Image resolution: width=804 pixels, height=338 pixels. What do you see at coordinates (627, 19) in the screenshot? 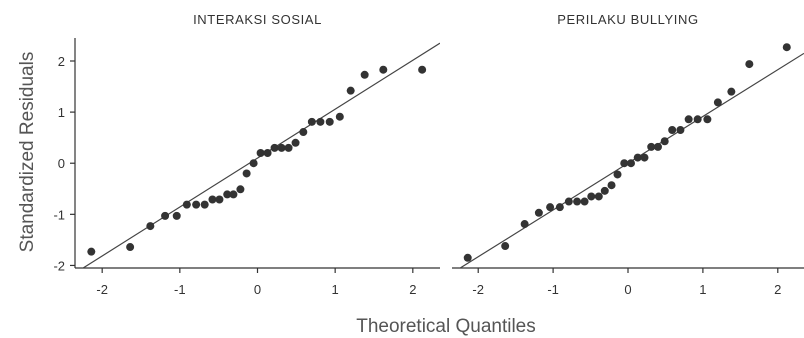
I see `panel-title: PERILAKU BULLYING` at bounding box center [627, 19].